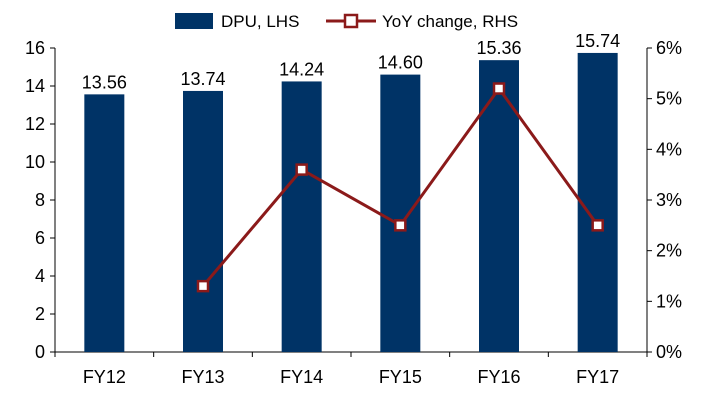 The image size is (709, 411). I want to click on left-tick-label: 2, so click(40, 314).